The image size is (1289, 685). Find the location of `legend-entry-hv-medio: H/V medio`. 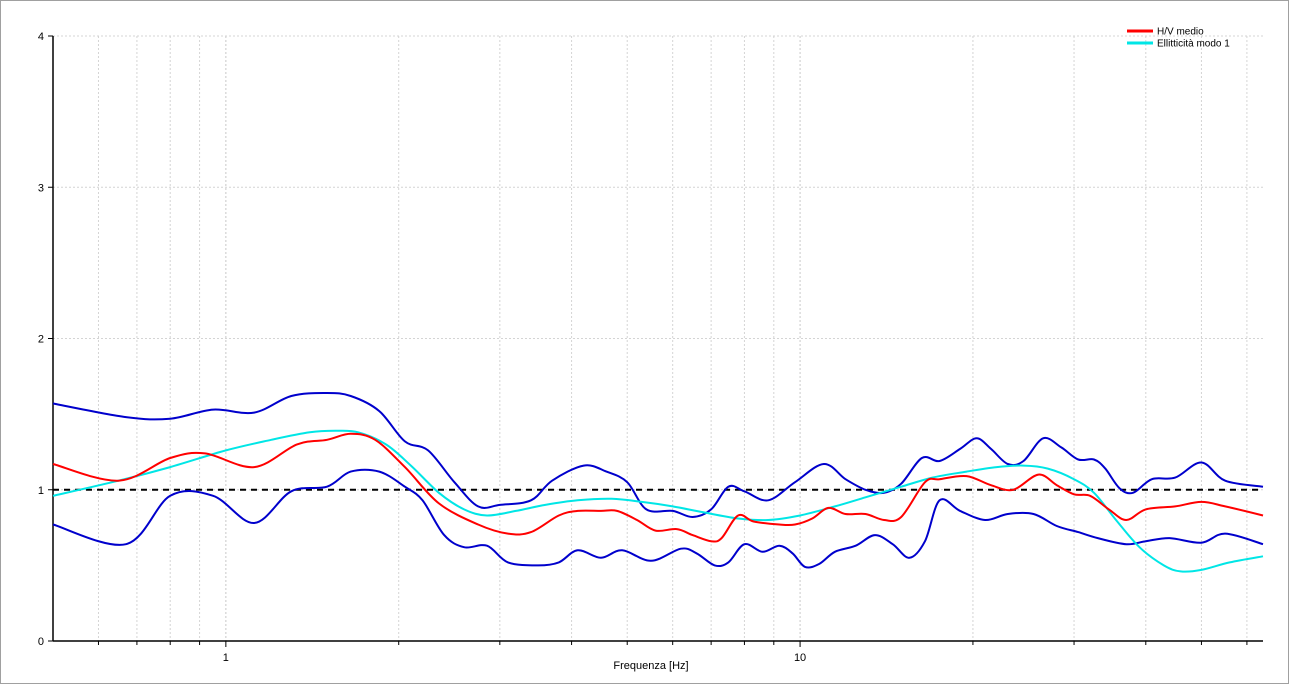

legend-entry-hv-medio: H/V medio is located at coordinates (1180, 32).